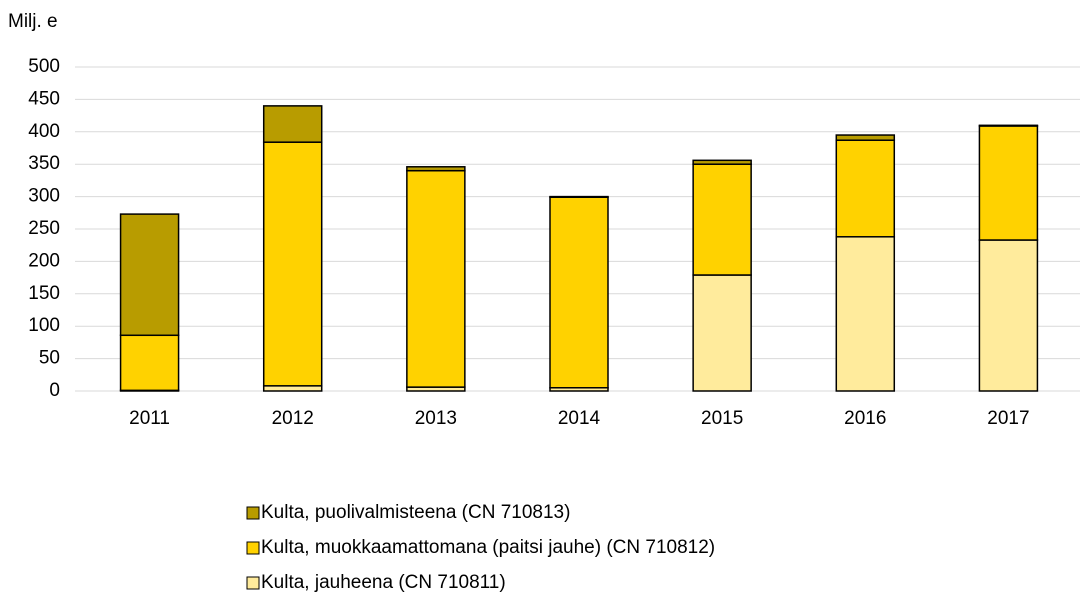  Describe the element at coordinates (44, 163) in the screenshot. I see `y-tick-label: 350` at that location.